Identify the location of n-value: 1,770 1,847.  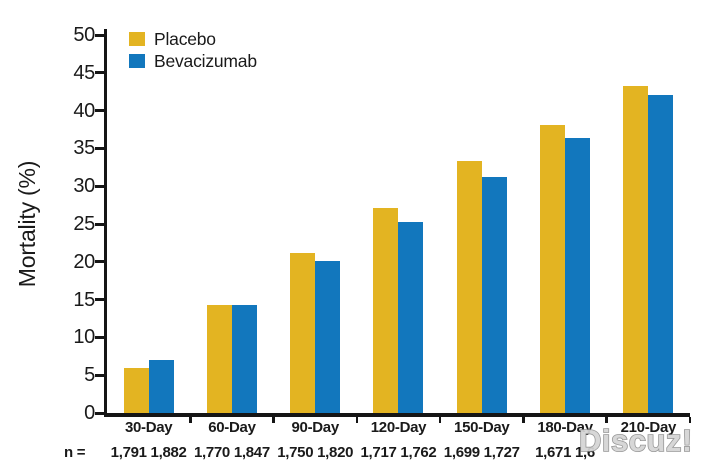
(231, 452).